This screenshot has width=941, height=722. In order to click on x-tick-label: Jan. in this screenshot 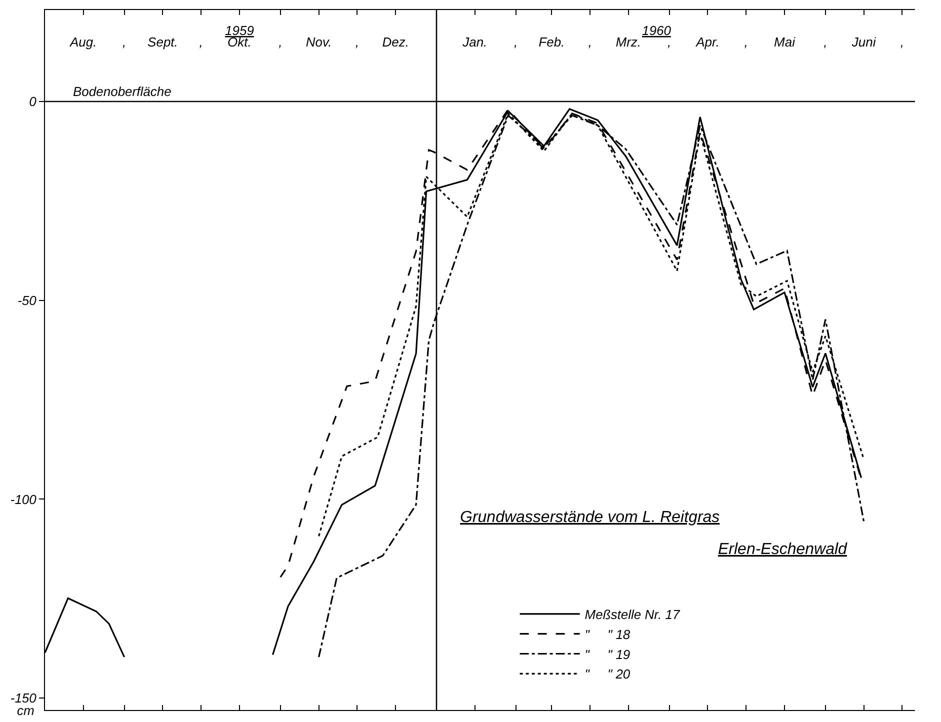, I will do `click(475, 42)`.